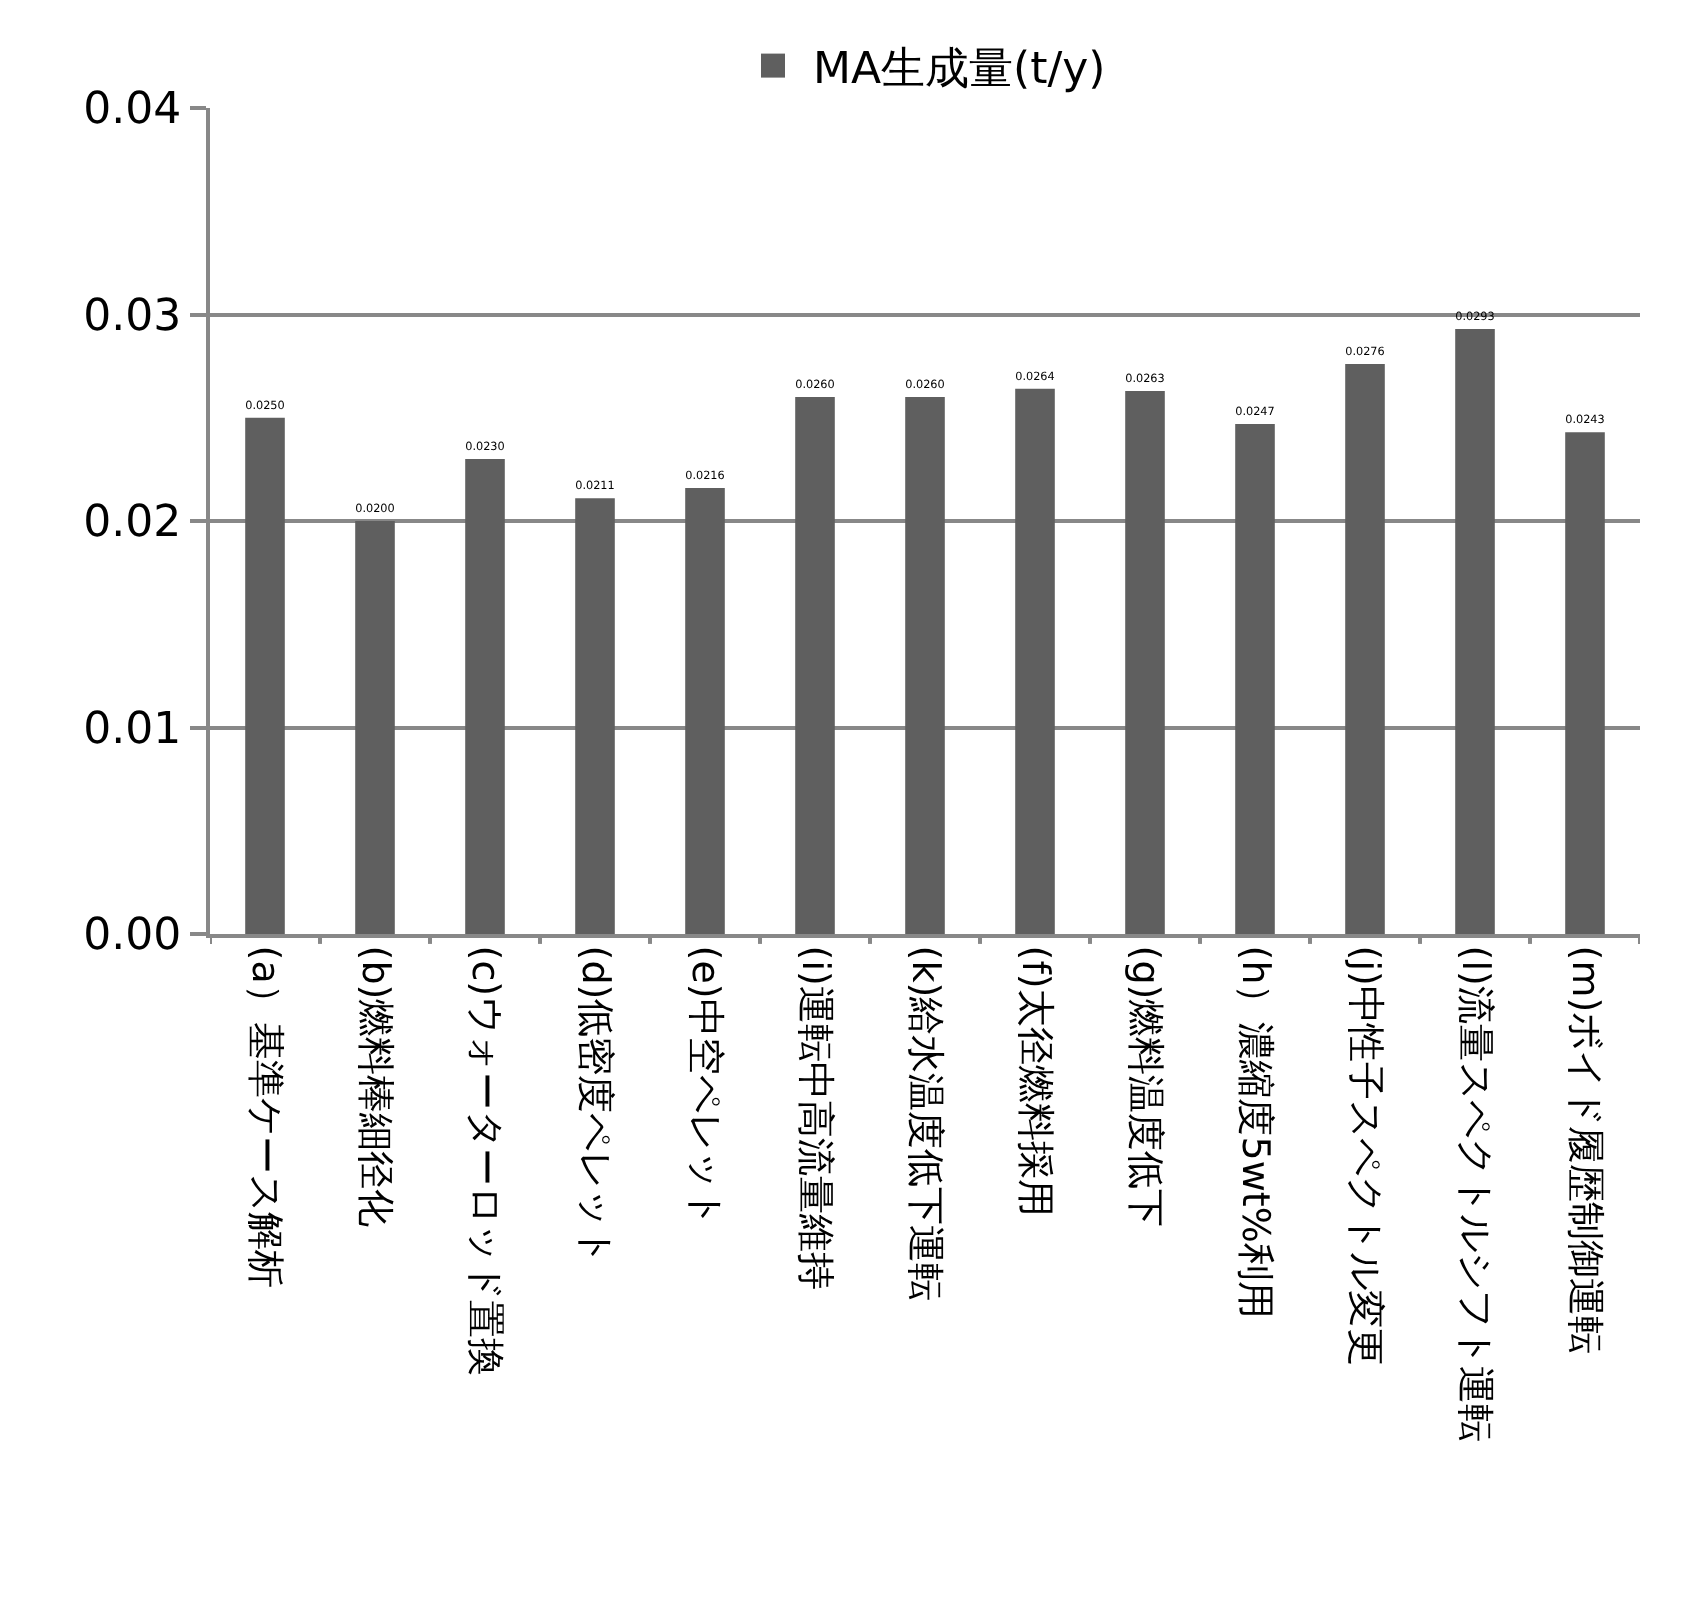 Image resolution: width=1684 pixels, height=1612 pixels. Describe the element at coordinates (1144, 1086) in the screenshot. I see `x-tick-label: (g)燃料温度低下` at that location.